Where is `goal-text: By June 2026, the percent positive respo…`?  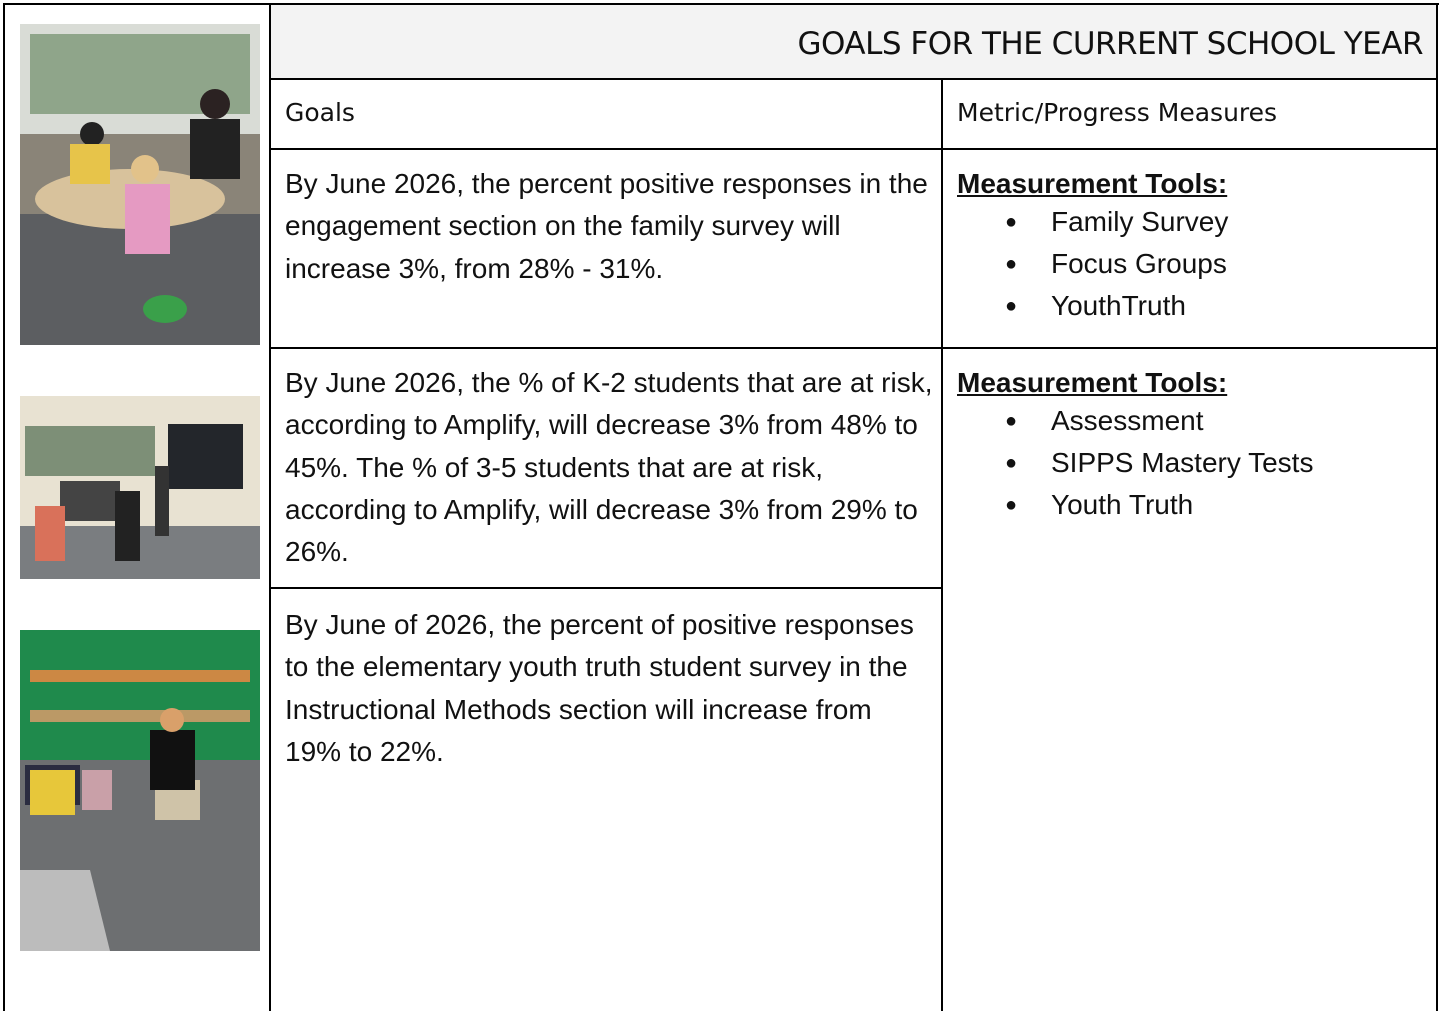 goal-text: By June 2026, the percent positive respo… is located at coordinates (606, 226).